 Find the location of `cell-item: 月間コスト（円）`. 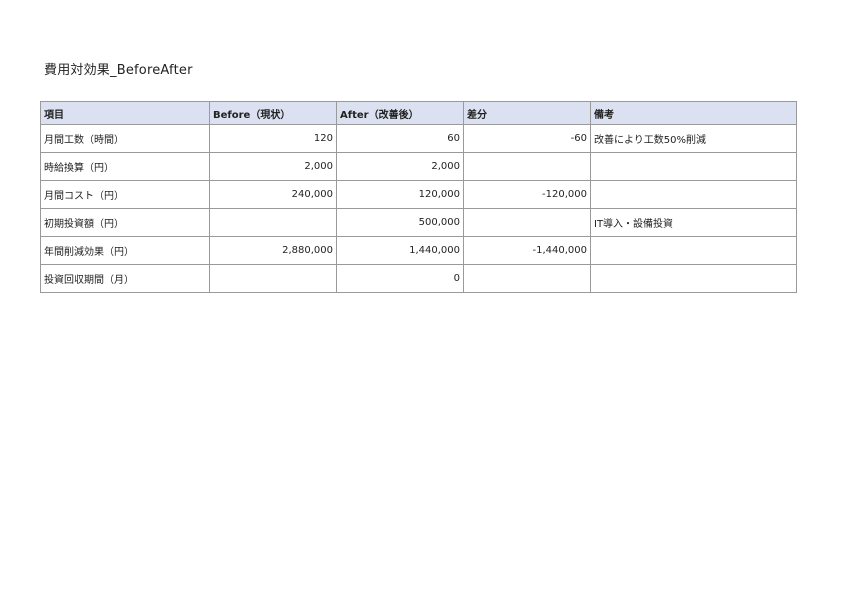

cell-item: 月間コスト（円） is located at coordinates (125, 194).